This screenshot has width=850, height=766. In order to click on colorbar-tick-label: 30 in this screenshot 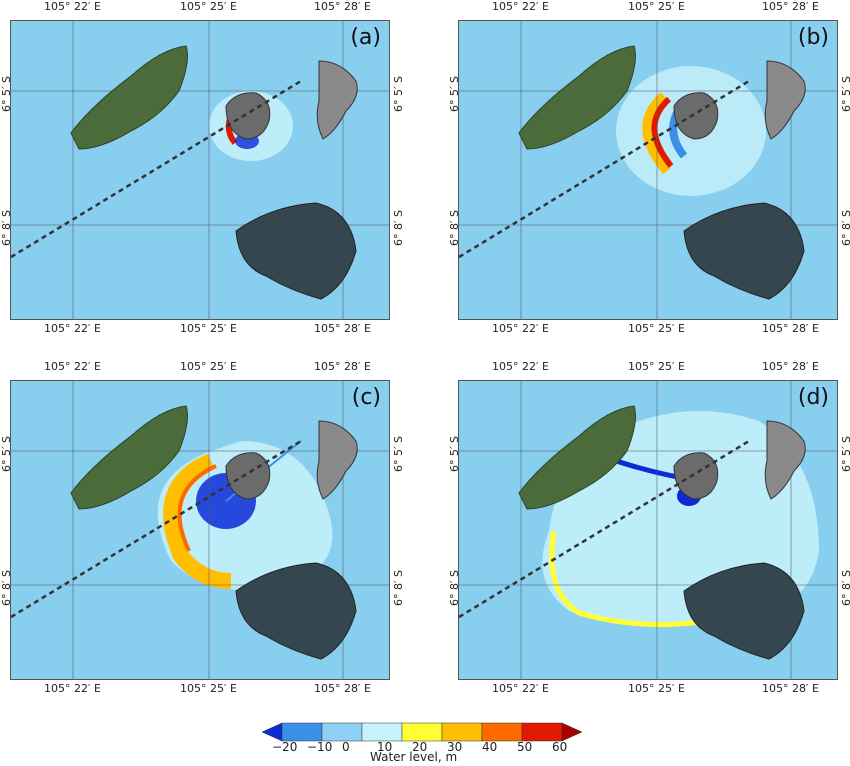, I will do `click(455, 747)`.